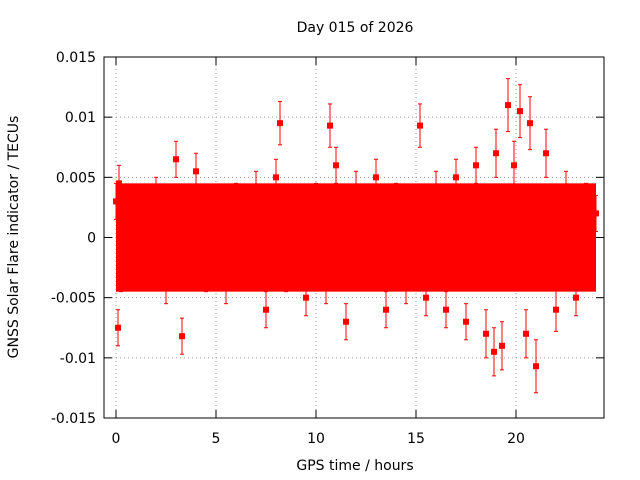 The height and width of the screenshot is (480, 640). What do you see at coordinates (416, 439) in the screenshot?
I see `x-tick-label: 15` at bounding box center [416, 439].